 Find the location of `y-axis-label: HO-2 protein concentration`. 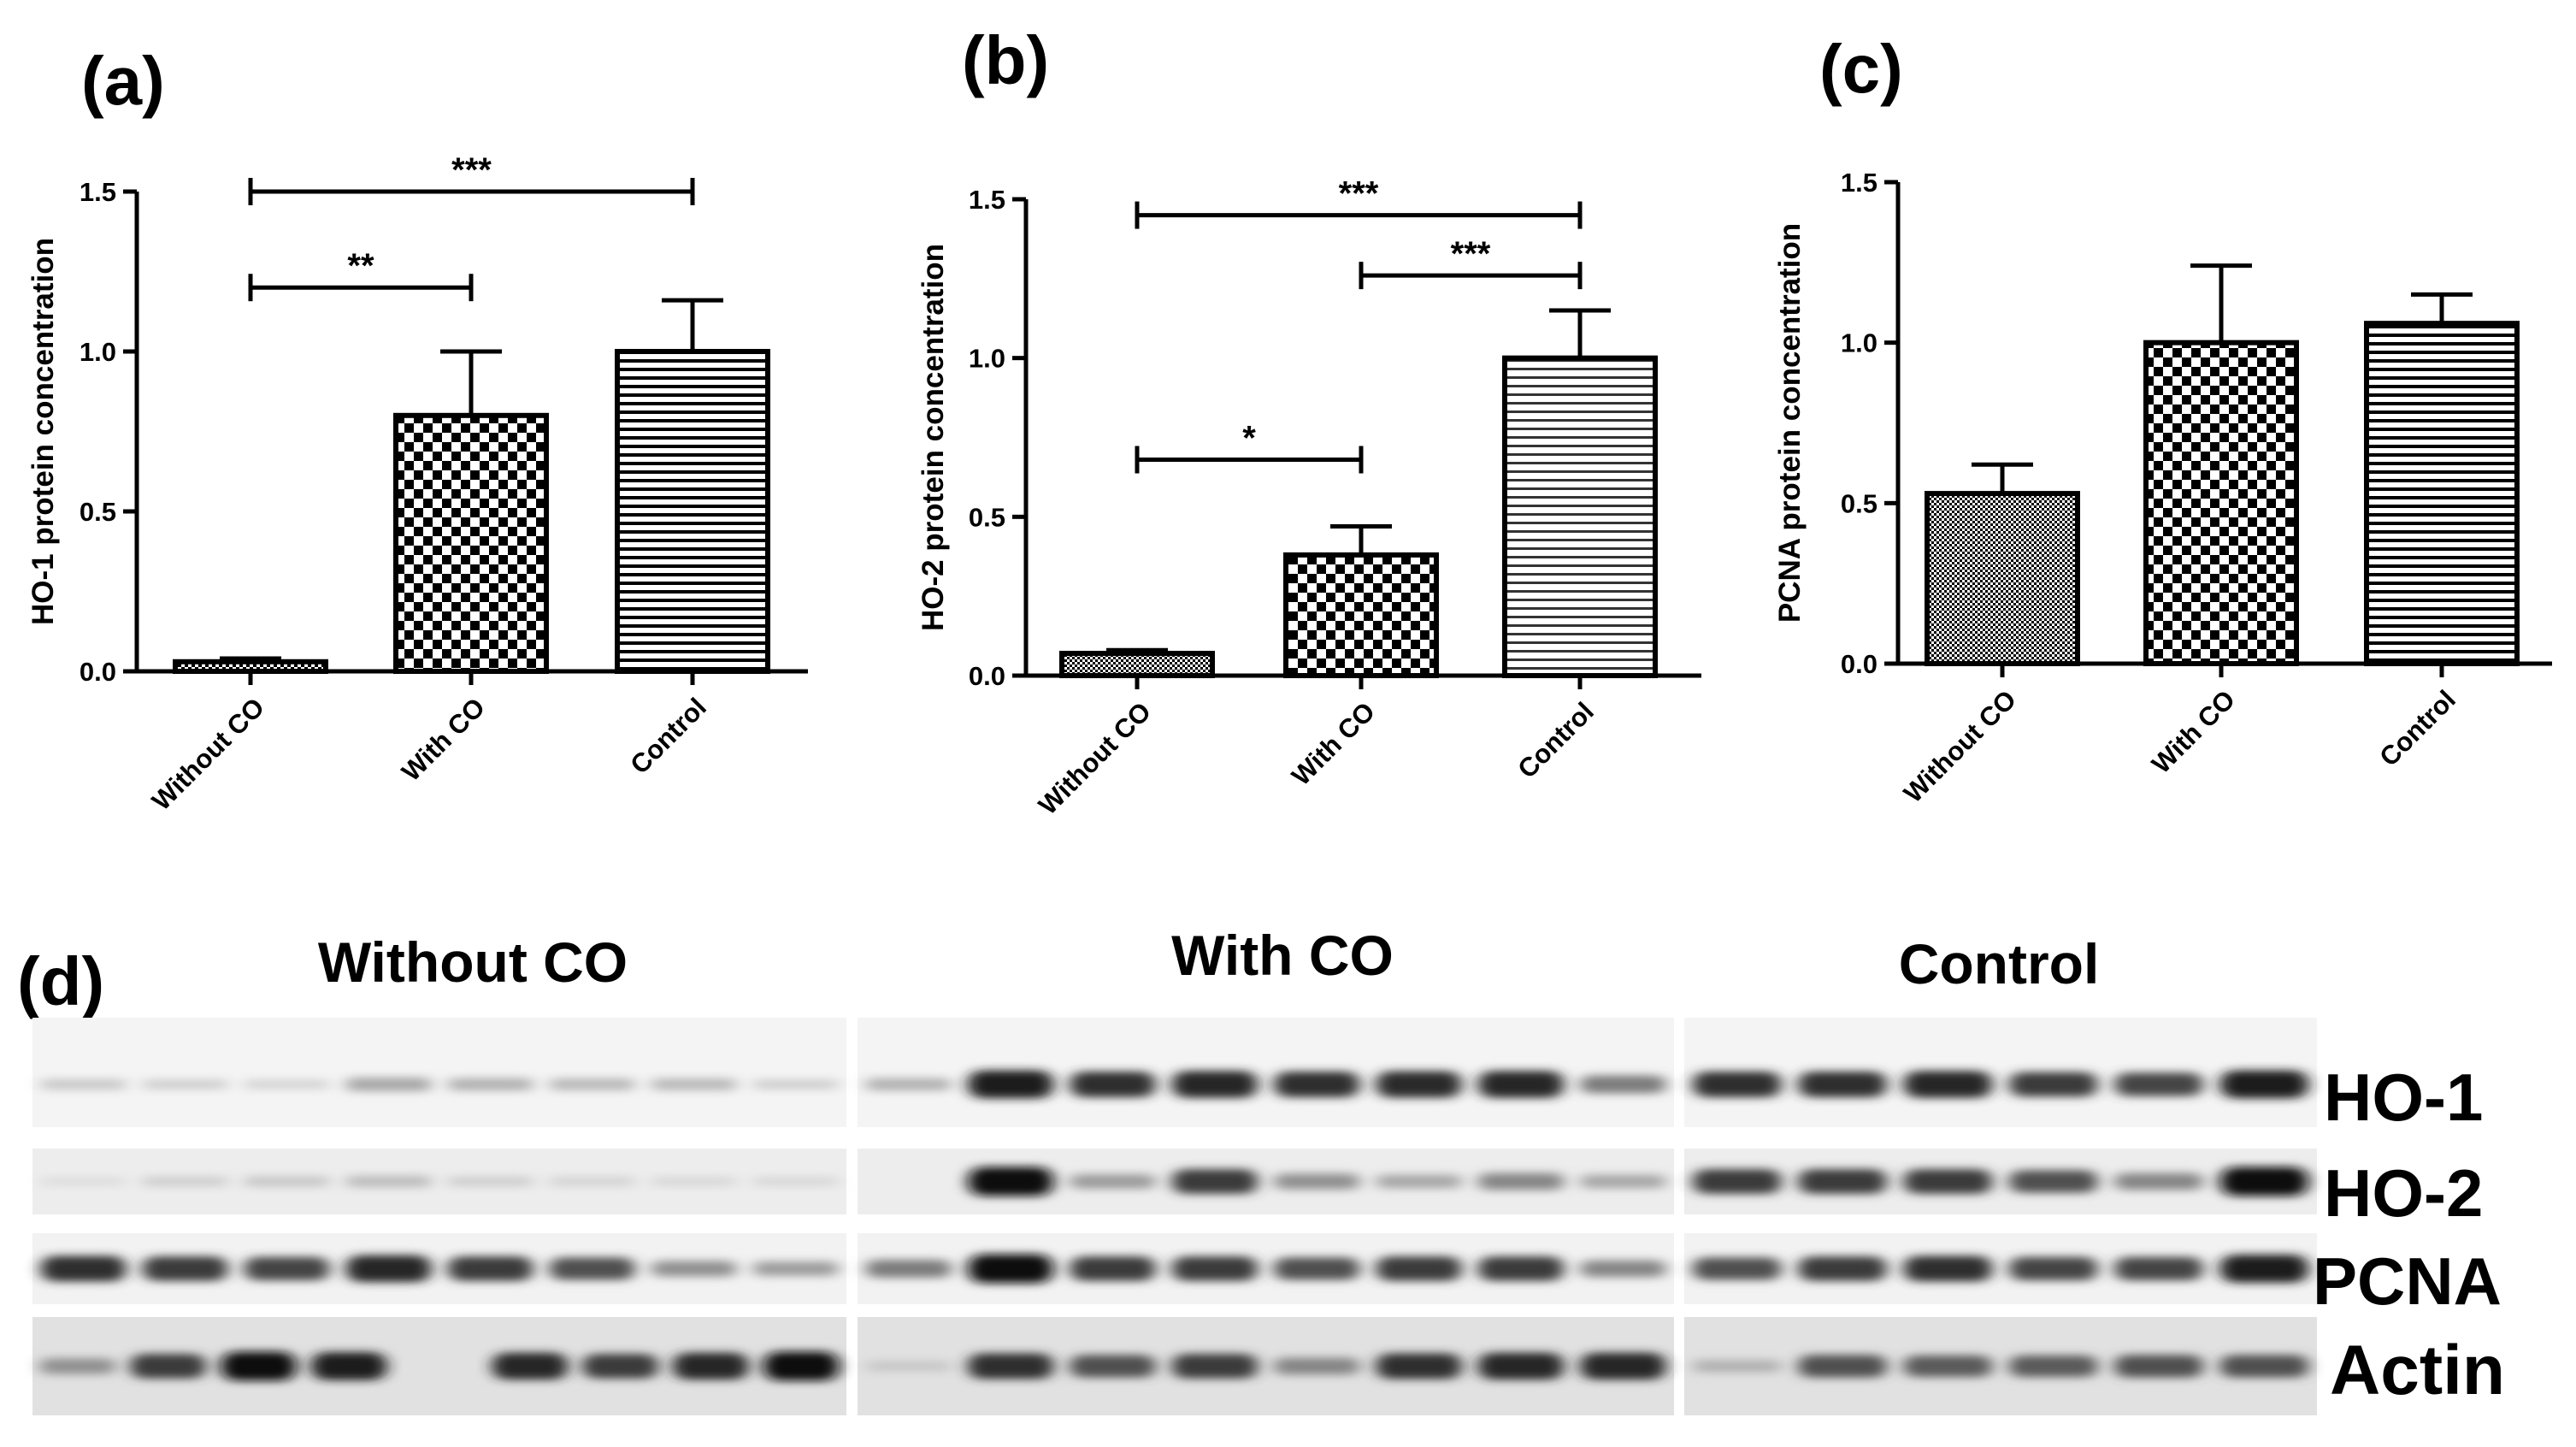

y-axis-label: HO-2 protein concentration is located at coordinates (933, 437).